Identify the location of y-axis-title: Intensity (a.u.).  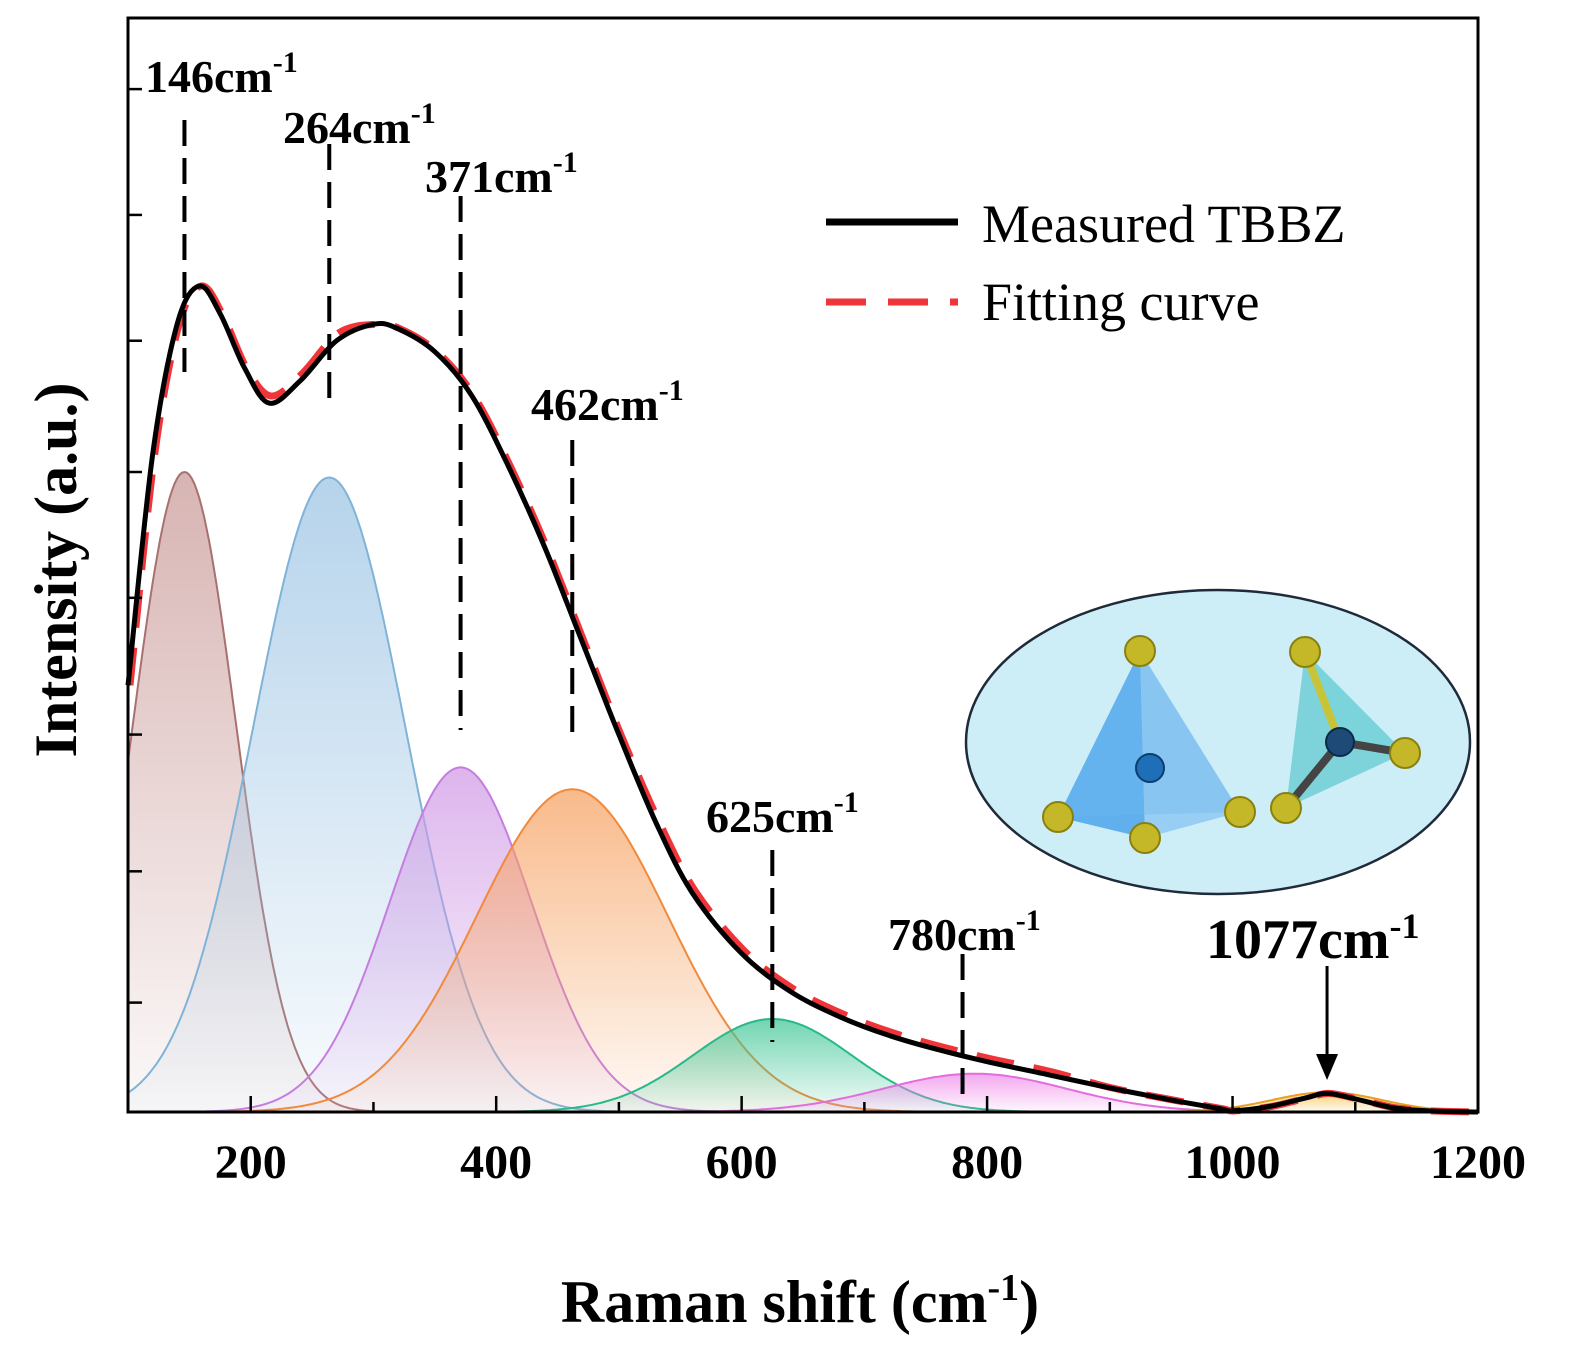
(56, 569).